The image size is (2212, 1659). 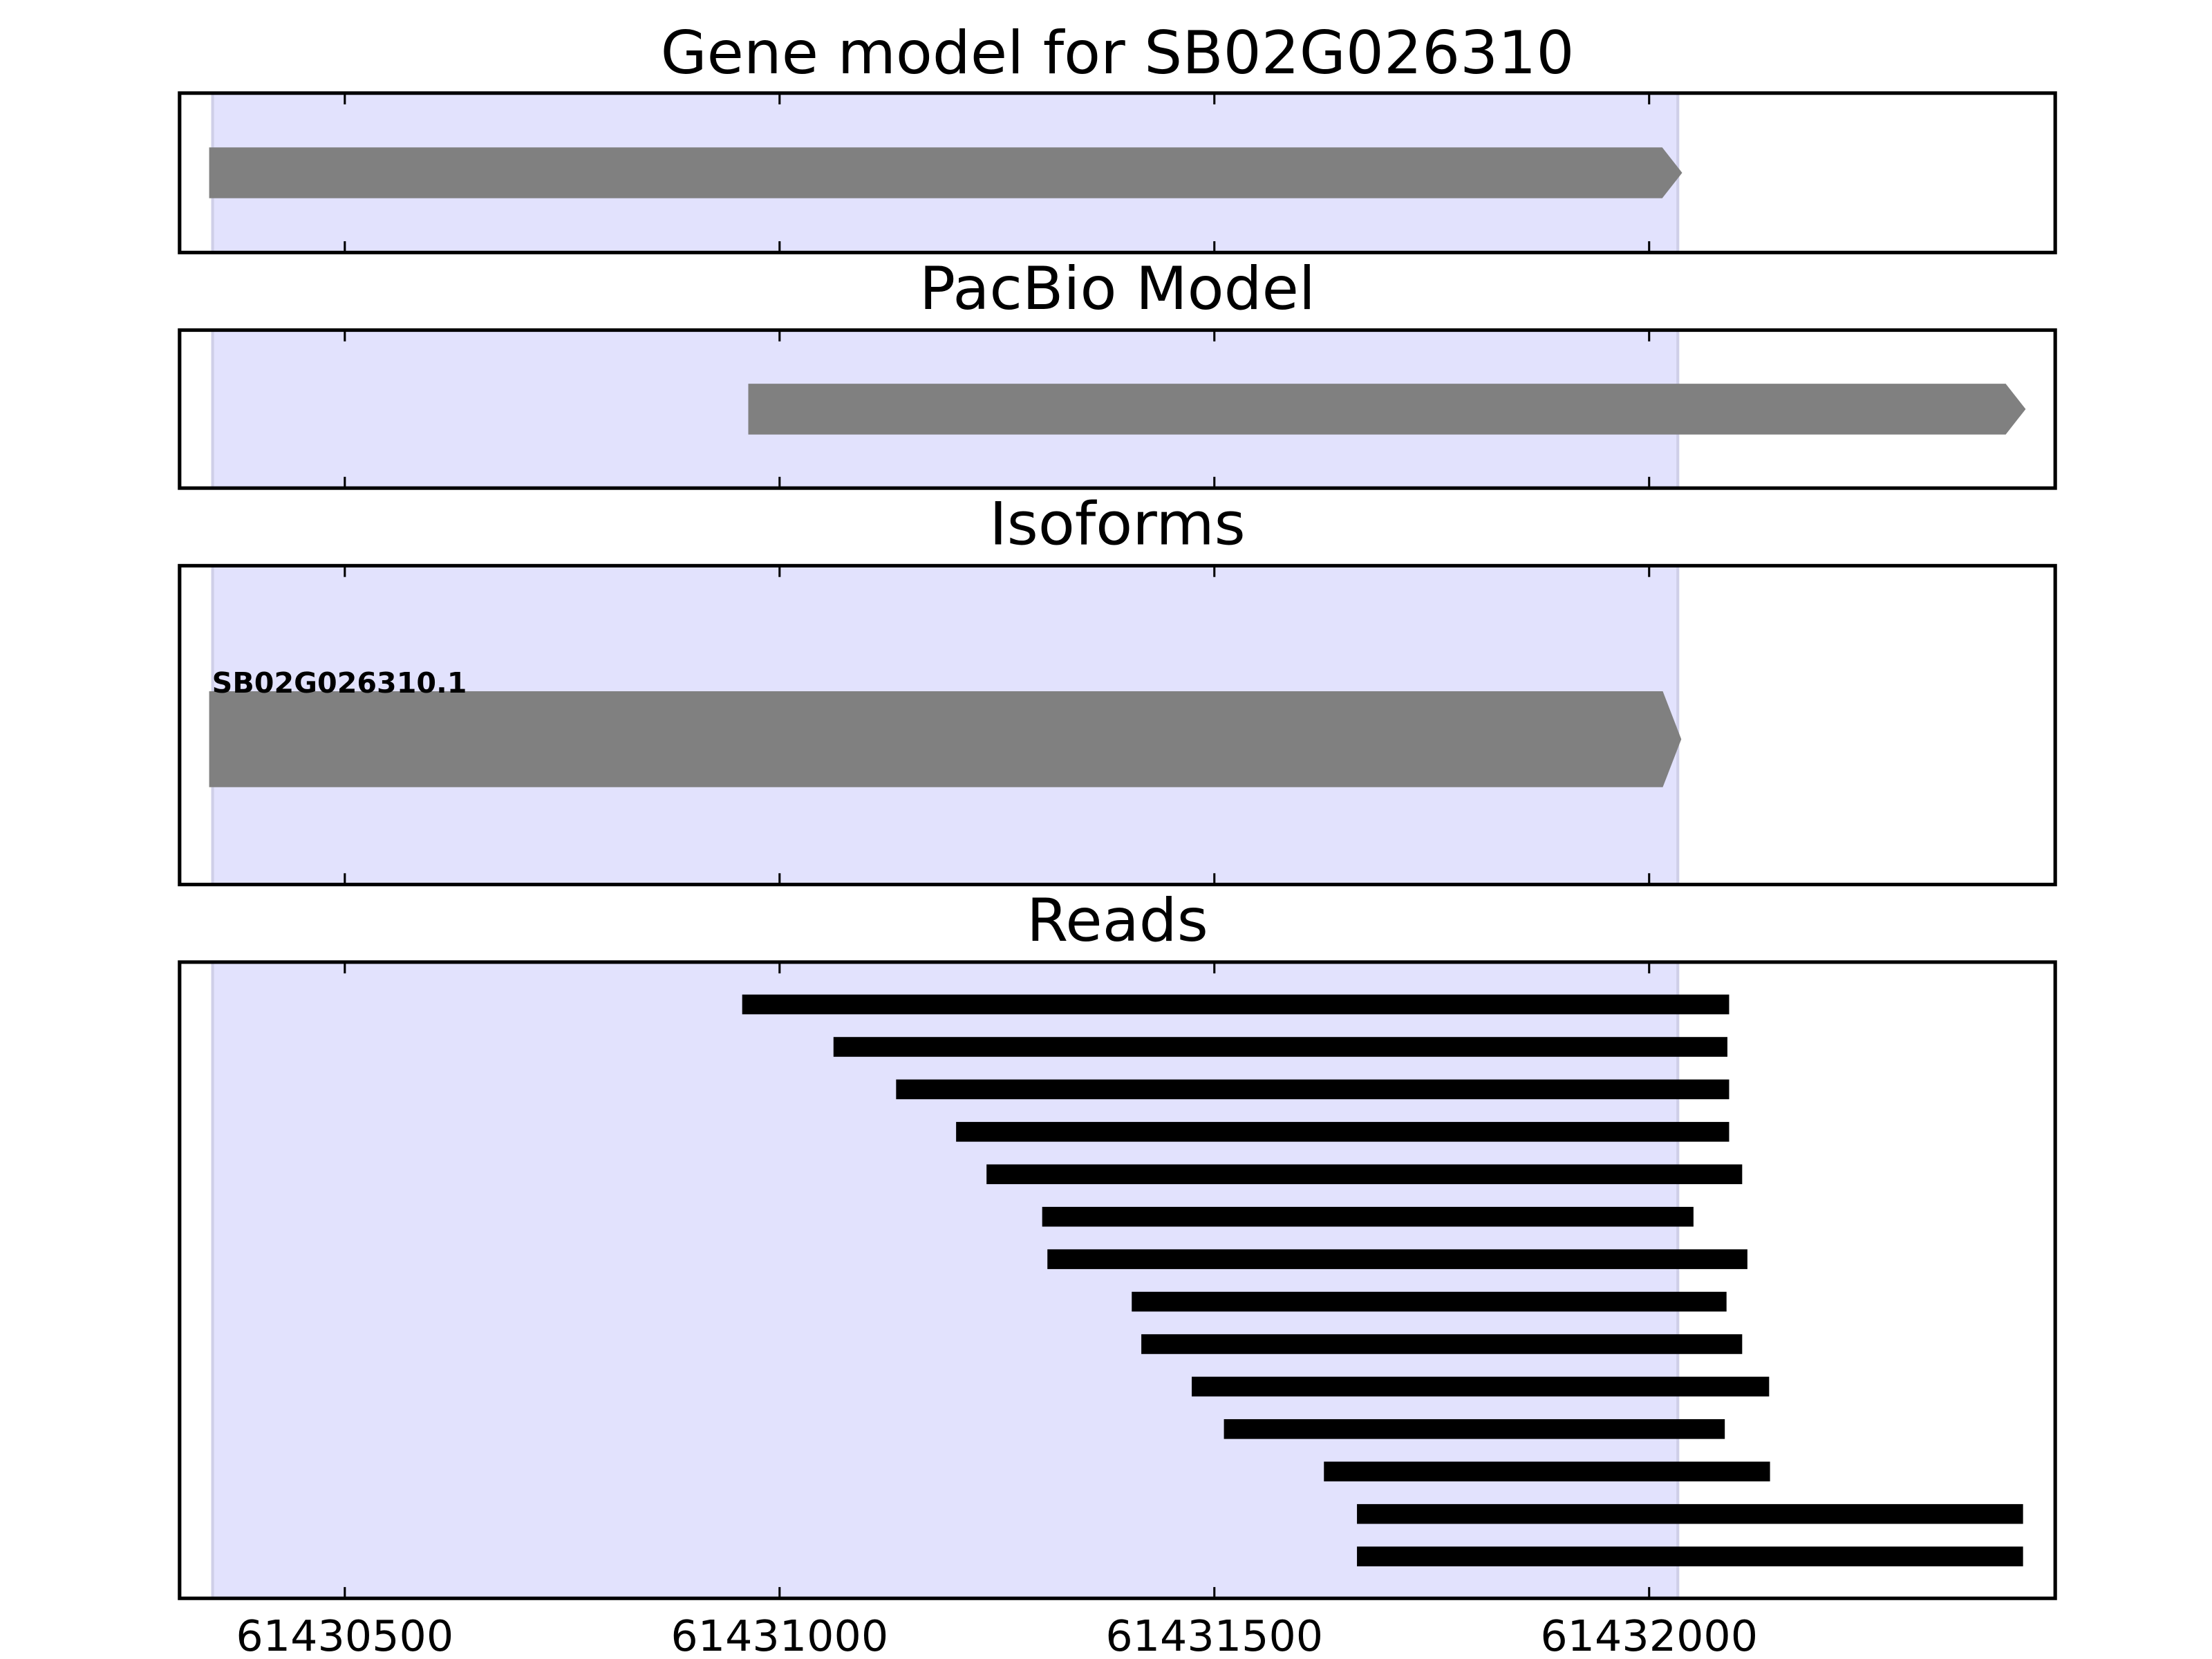 I want to click on panel-title: PacBio Model, so click(x=1117, y=289).